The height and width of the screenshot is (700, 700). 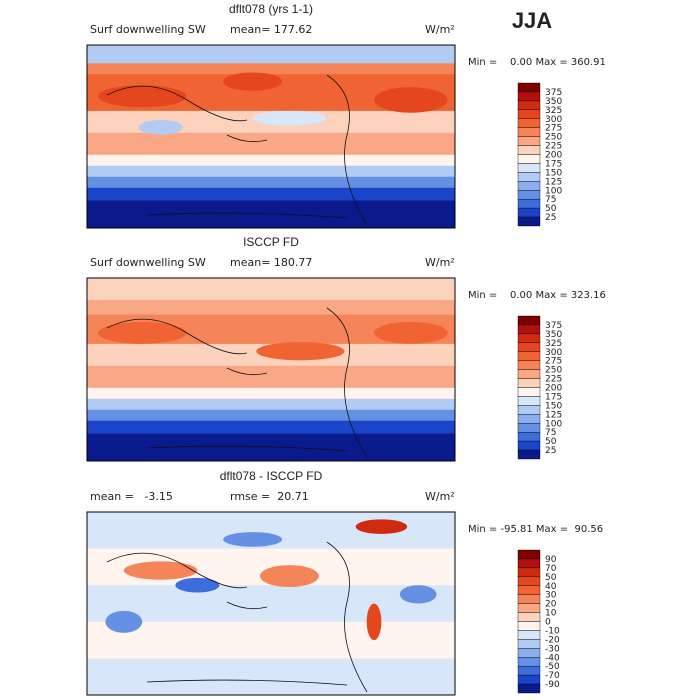 What do you see at coordinates (271, 262) in the screenshot?
I see `stat-label: mean= 180.77` at bounding box center [271, 262].